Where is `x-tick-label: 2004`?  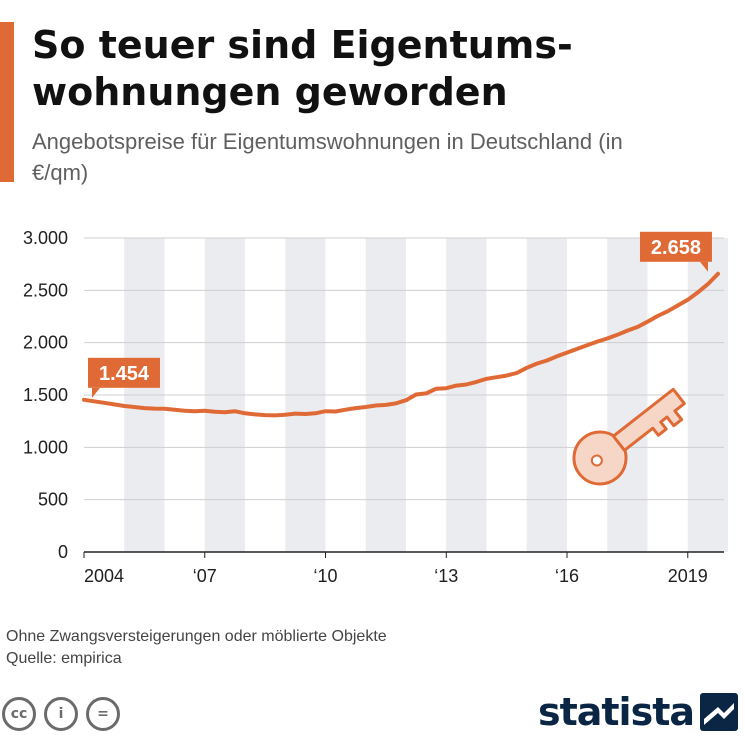
x-tick-label: 2004 is located at coordinates (104, 576).